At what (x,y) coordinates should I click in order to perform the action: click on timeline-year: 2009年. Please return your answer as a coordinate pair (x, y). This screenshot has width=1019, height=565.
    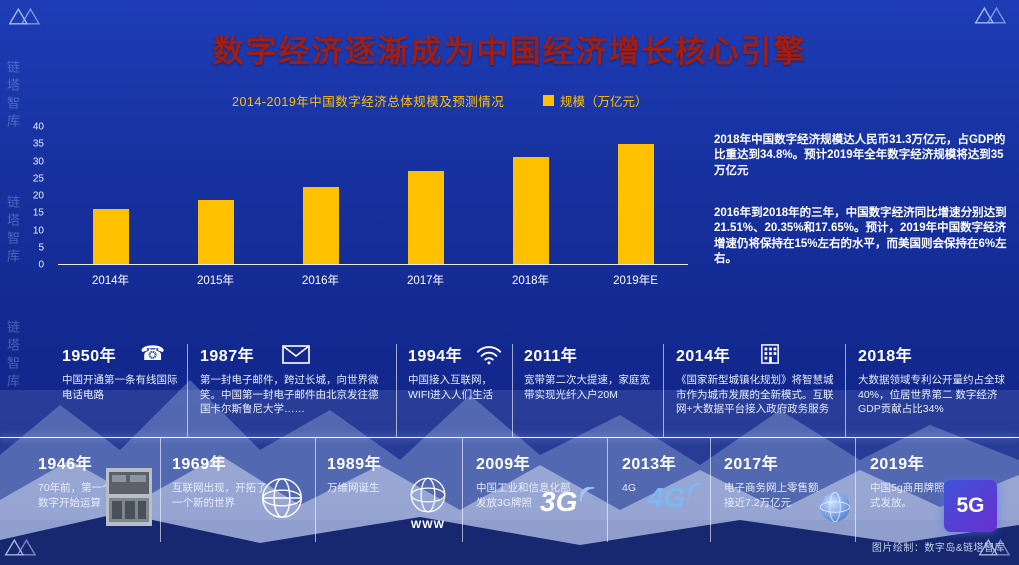
    Looking at the image, I should click on (503, 464).